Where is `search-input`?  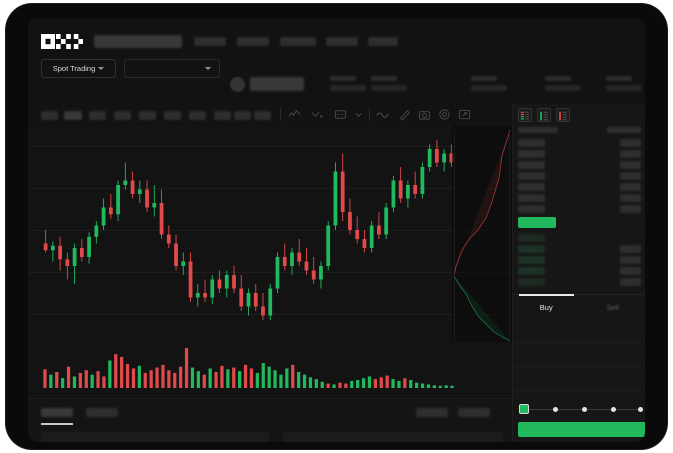 search-input is located at coordinates (138, 41).